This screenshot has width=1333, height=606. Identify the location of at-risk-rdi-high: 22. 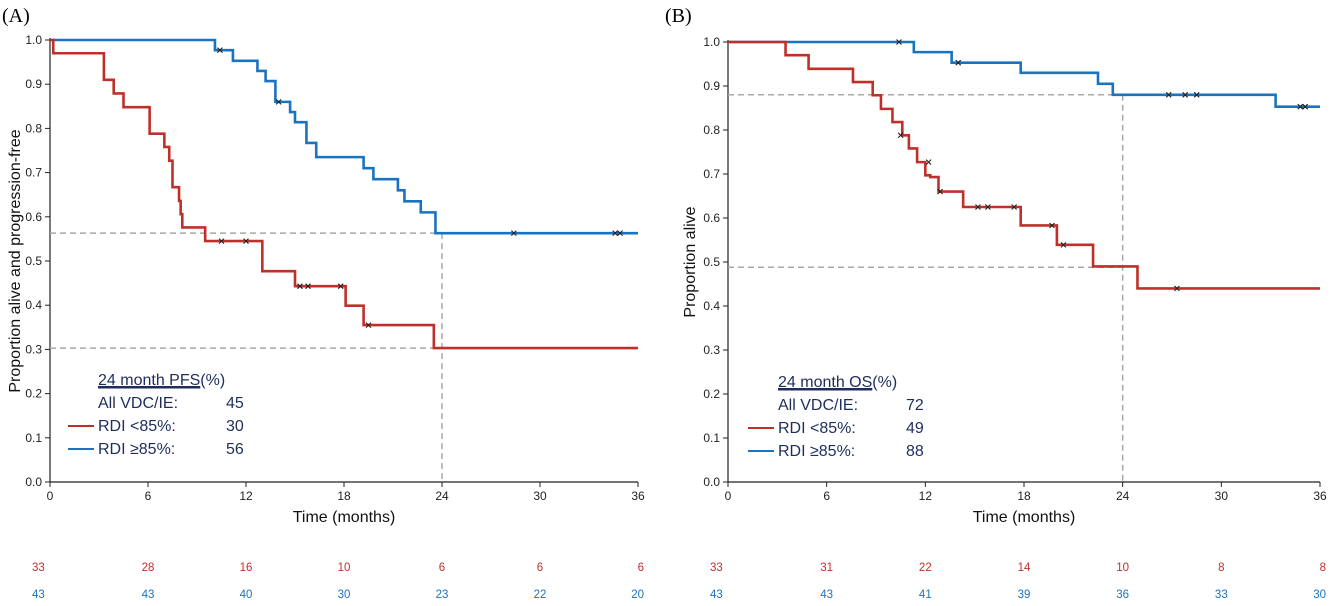
(540, 595).